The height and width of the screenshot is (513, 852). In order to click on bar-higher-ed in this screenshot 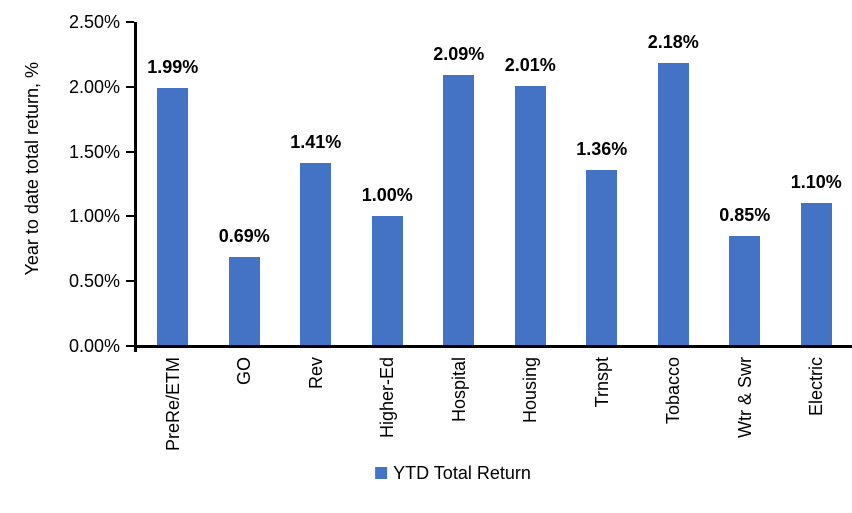, I will do `click(387, 281)`.